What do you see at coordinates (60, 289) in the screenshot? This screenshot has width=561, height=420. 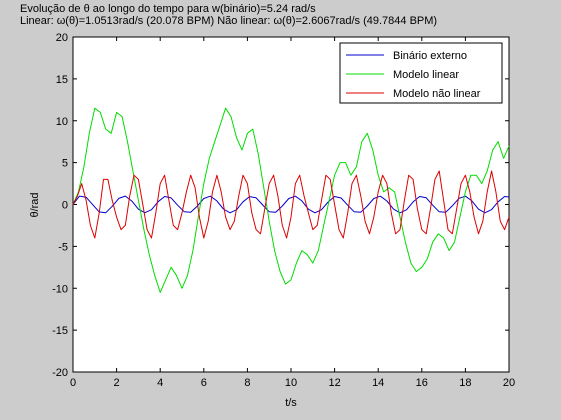 I see `y-tick-label: -10` at bounding box center [60, 289].